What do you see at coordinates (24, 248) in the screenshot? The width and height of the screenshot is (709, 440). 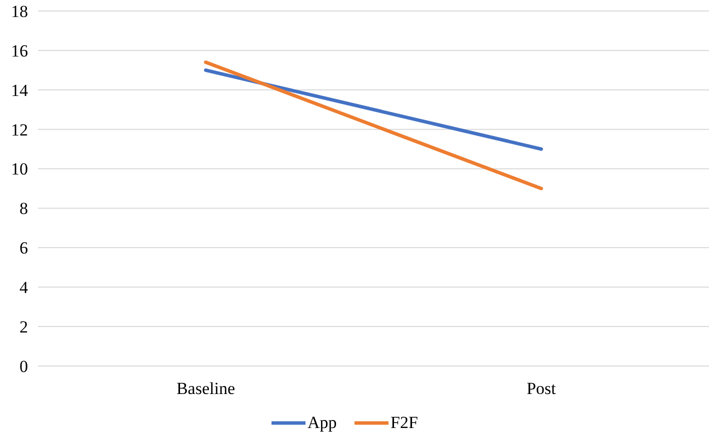 I see `y-tick-label: 6` at bounding box center [24, 248].